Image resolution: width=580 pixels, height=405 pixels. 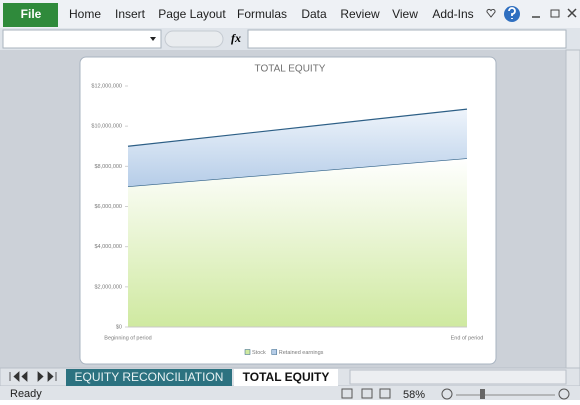 What do you see at coordinates (458, 377) in the screenshot?
I see `horizontal-scrollbar` at bounding box center [458, 377].